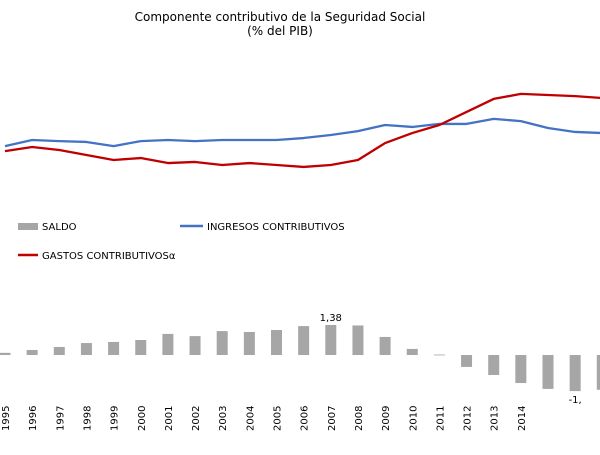 The width and height of the screenshot is (600, 455). Describe the element at coordinates (304, 340) in the screenshot. I see `bar-saldo-2006` at that location.